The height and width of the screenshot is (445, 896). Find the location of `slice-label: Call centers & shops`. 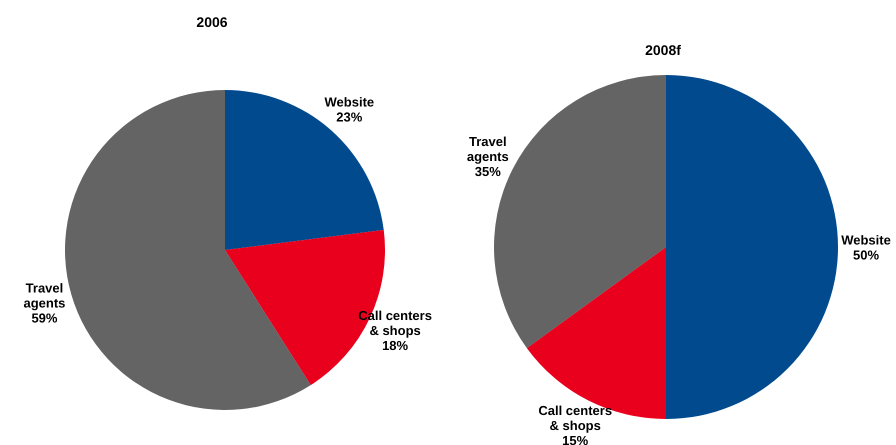

slice-label: Call centers & shops is located at coordinates (575, 417).